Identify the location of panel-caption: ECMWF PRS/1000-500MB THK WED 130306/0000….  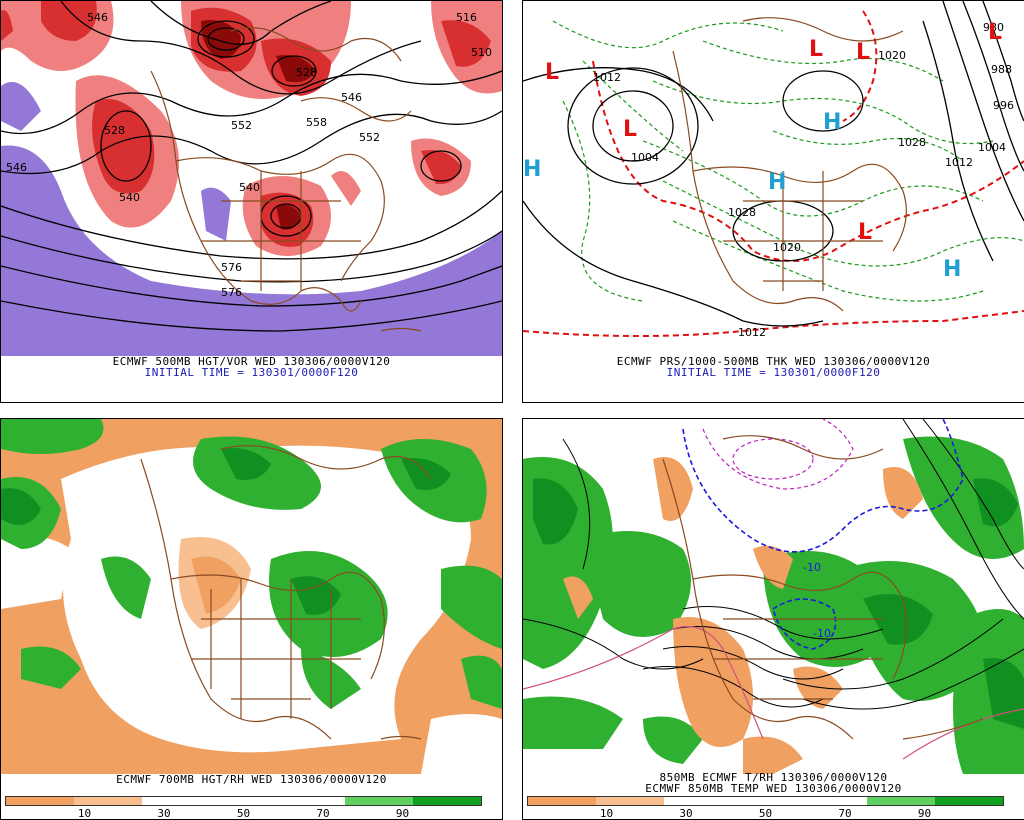
(773, 361).